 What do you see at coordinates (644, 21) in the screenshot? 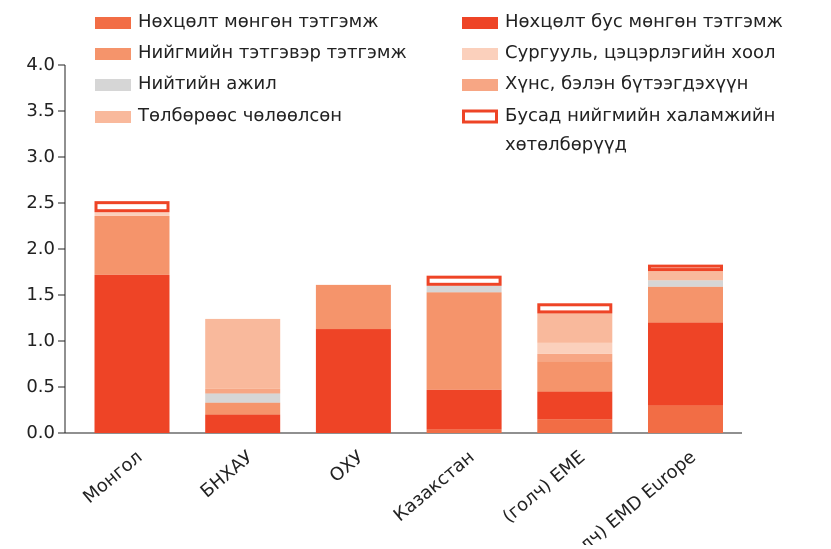
I see `legend-label: Нөхцөлт бус мөнгөн тэтгэмж` at bounding box center [644, 21].